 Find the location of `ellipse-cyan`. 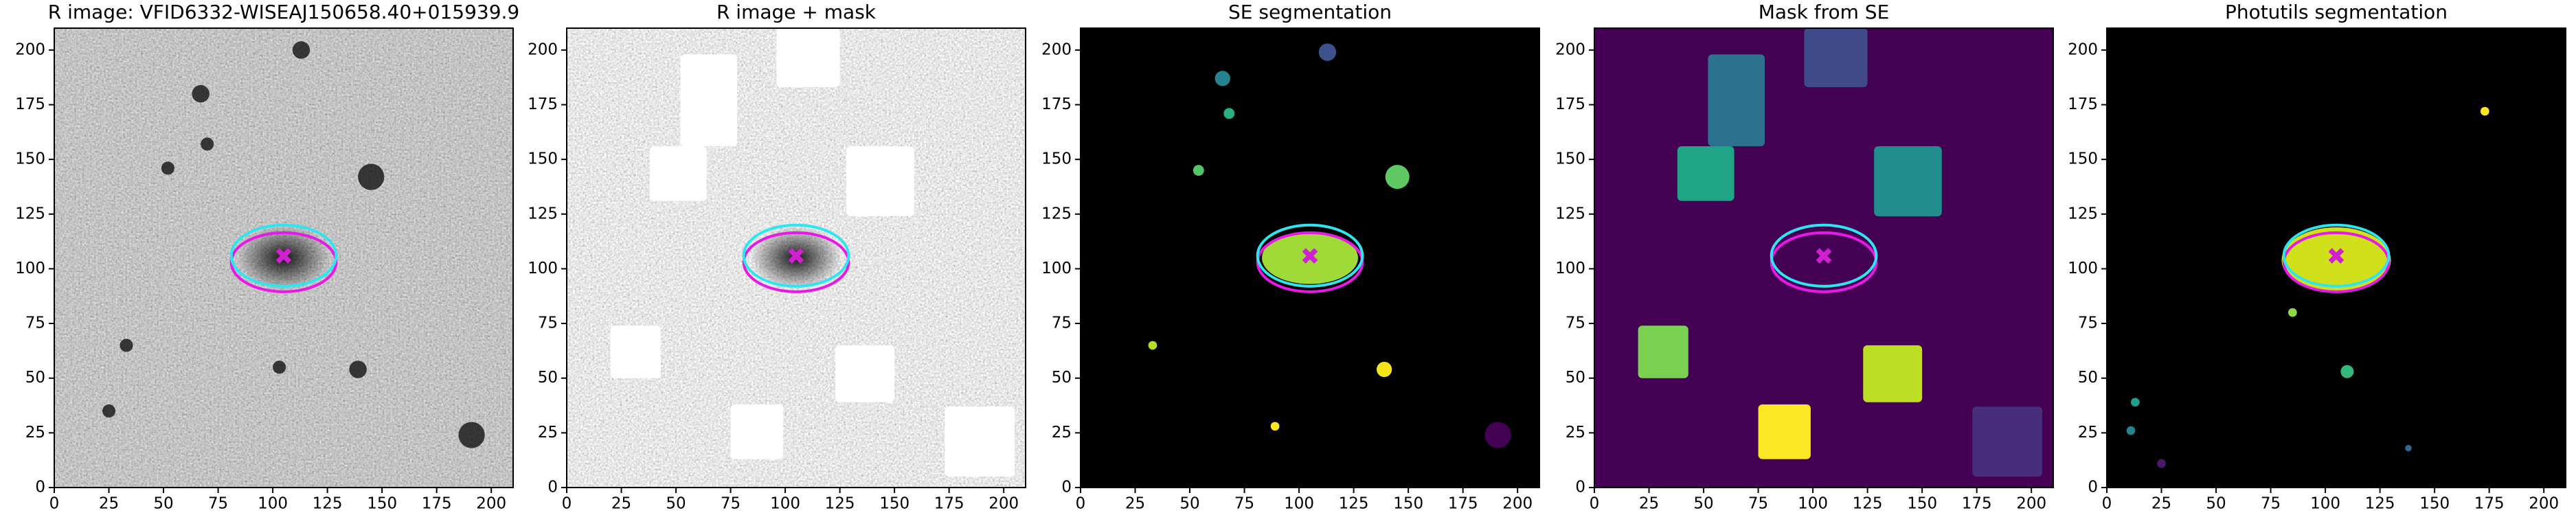

ellipse-cyan is located at coordinates (1310, 255).